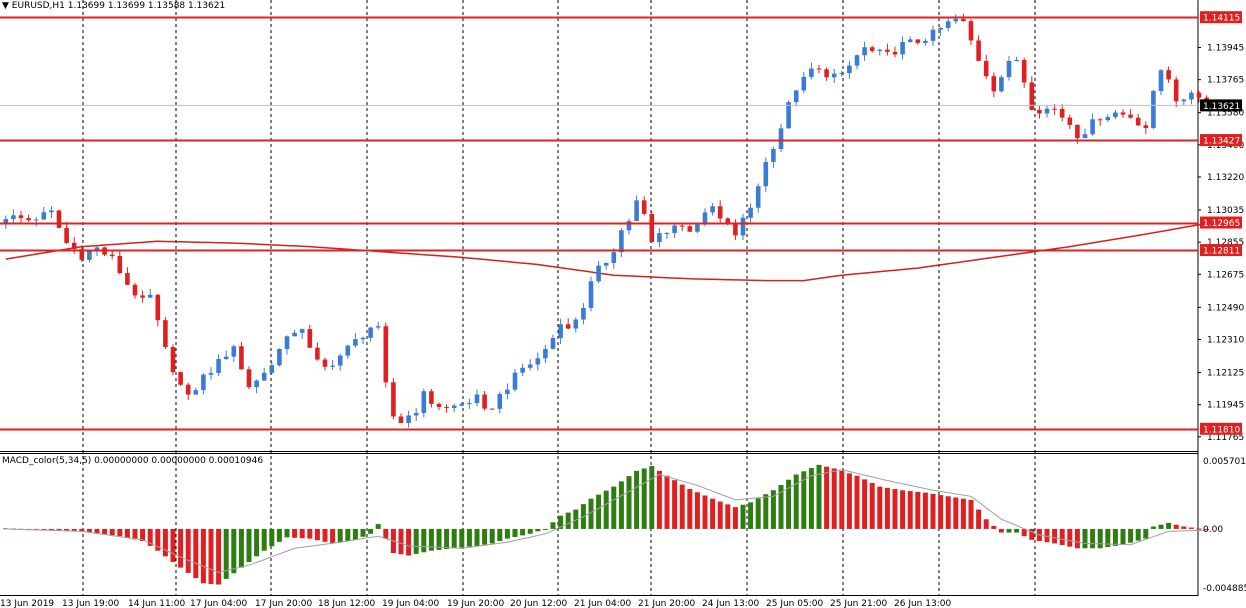 The height and width of the screenshot is (608, 1246). I want to click on dropdown-triangle-icon: ▼, so click(7, 6).